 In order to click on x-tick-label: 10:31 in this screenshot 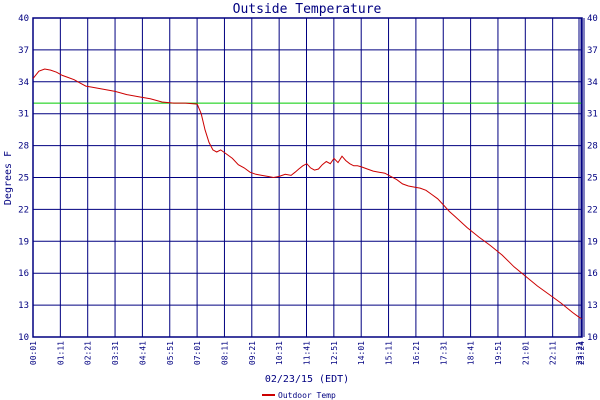, I will do `click(279, 353)`.